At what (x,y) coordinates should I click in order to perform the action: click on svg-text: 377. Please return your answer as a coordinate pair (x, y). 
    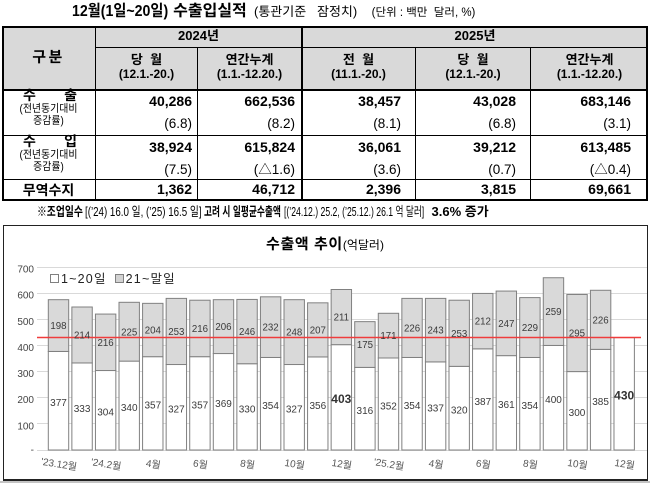
    Looking at the image, I should click on (58, 403).